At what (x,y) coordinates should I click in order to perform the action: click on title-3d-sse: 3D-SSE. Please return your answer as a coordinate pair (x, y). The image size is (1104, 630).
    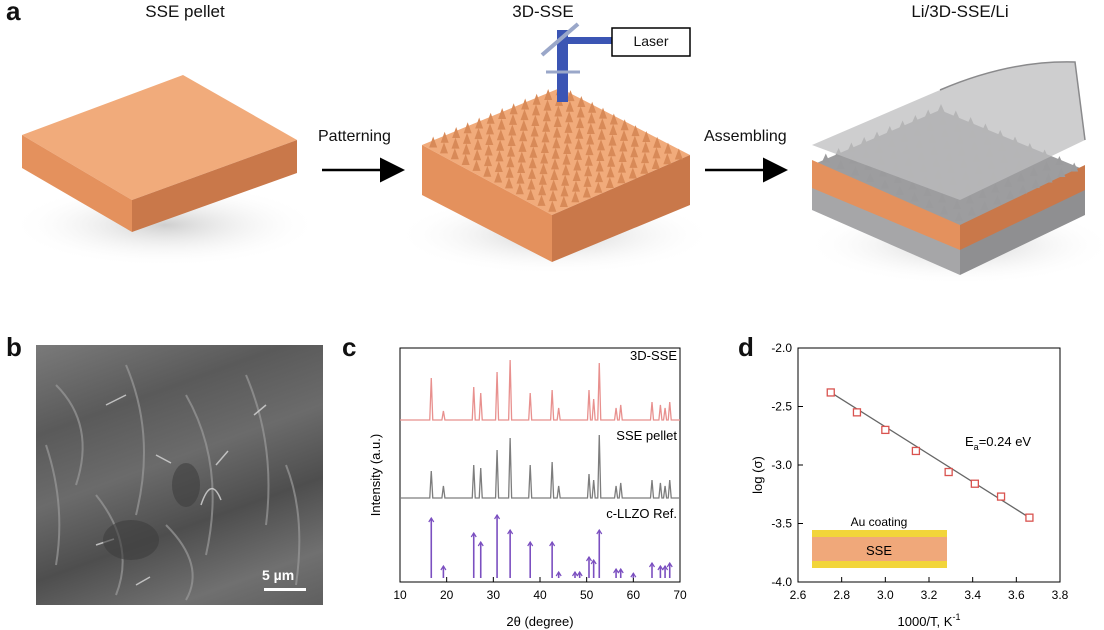
    Looking at the image, I should click on (543, 11).